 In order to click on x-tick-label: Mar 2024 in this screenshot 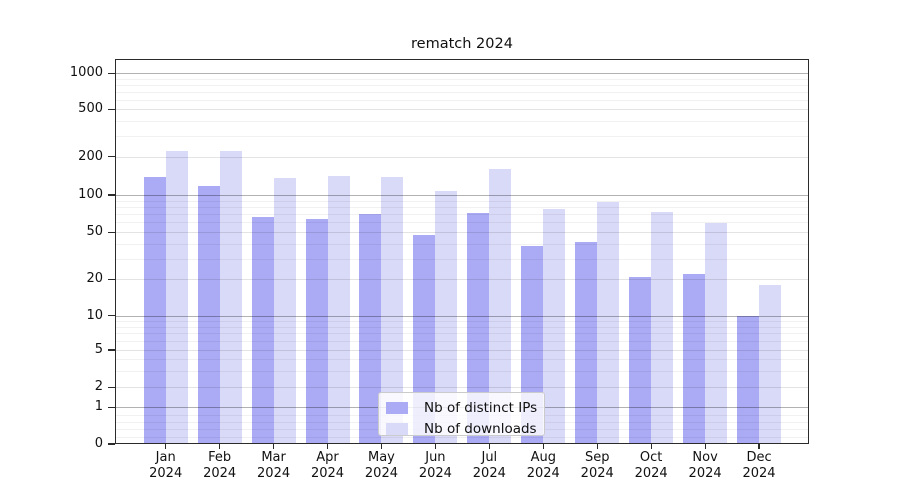, I will do `click(274, 466)`.